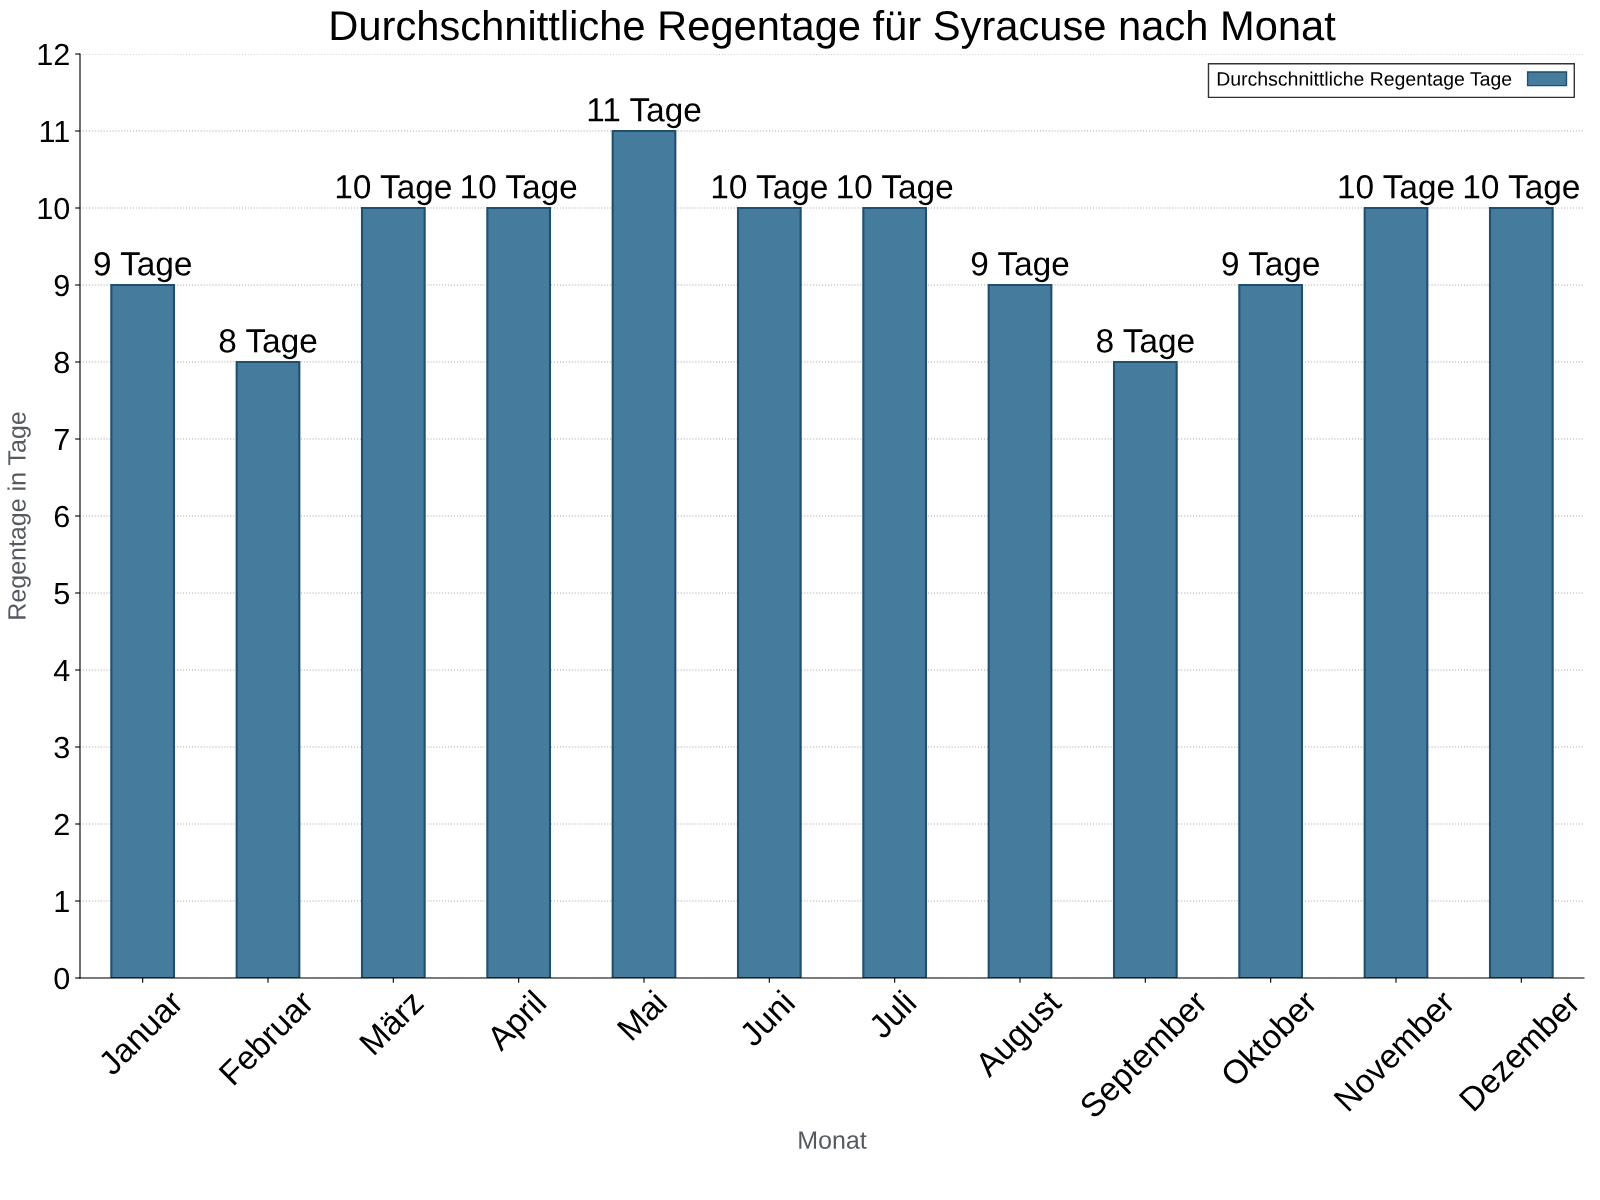 The height and width of the screenshot is (1200, 1600). I want to click on y-axis-title: Regentage in Tage, so click(19, 515).